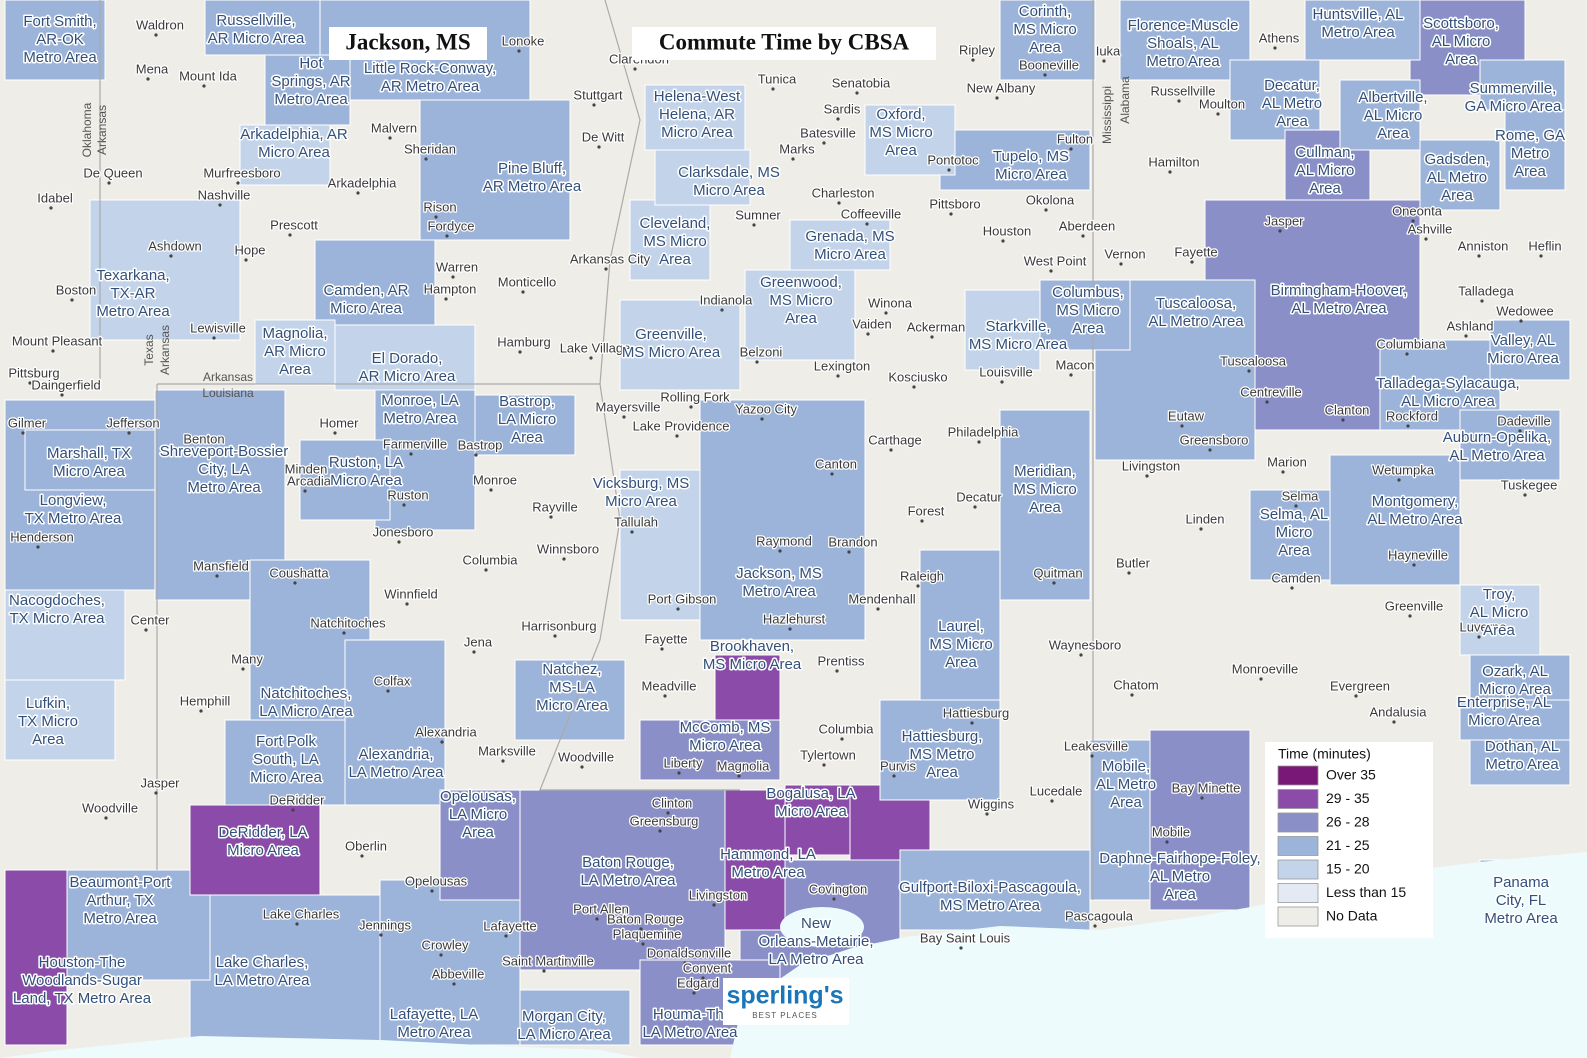 This screenshot has width=1587, height=1058. What do you see at coordinates (695, 396) in the screenshot?
I see `city-label: Rolling Fork` at bounding box center [695, 396].